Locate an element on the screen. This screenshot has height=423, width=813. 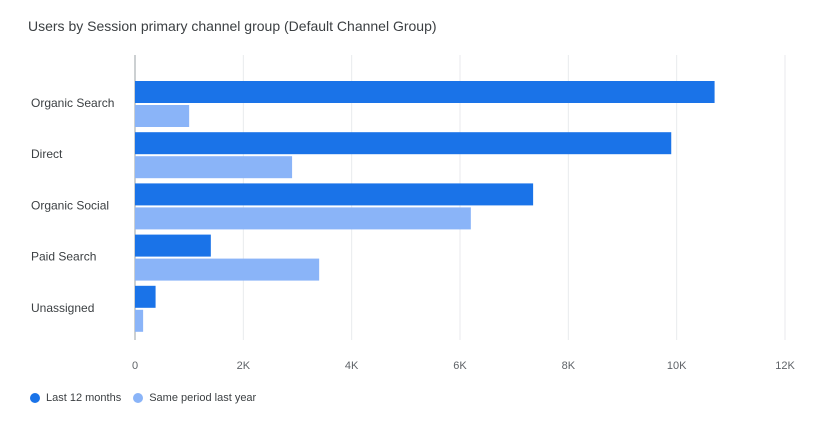
legend: Last 12 months Same period last year is located at coordinates (149, 398).